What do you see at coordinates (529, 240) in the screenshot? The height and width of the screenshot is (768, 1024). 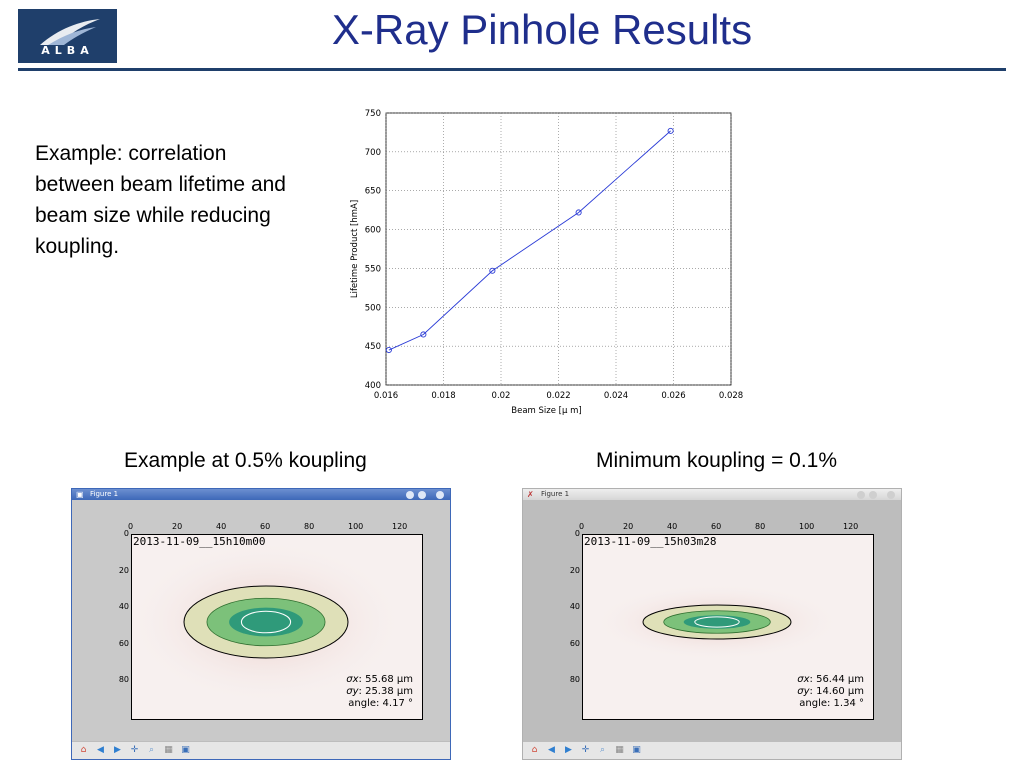 I see `series-line` at bounding box center [529, 240].